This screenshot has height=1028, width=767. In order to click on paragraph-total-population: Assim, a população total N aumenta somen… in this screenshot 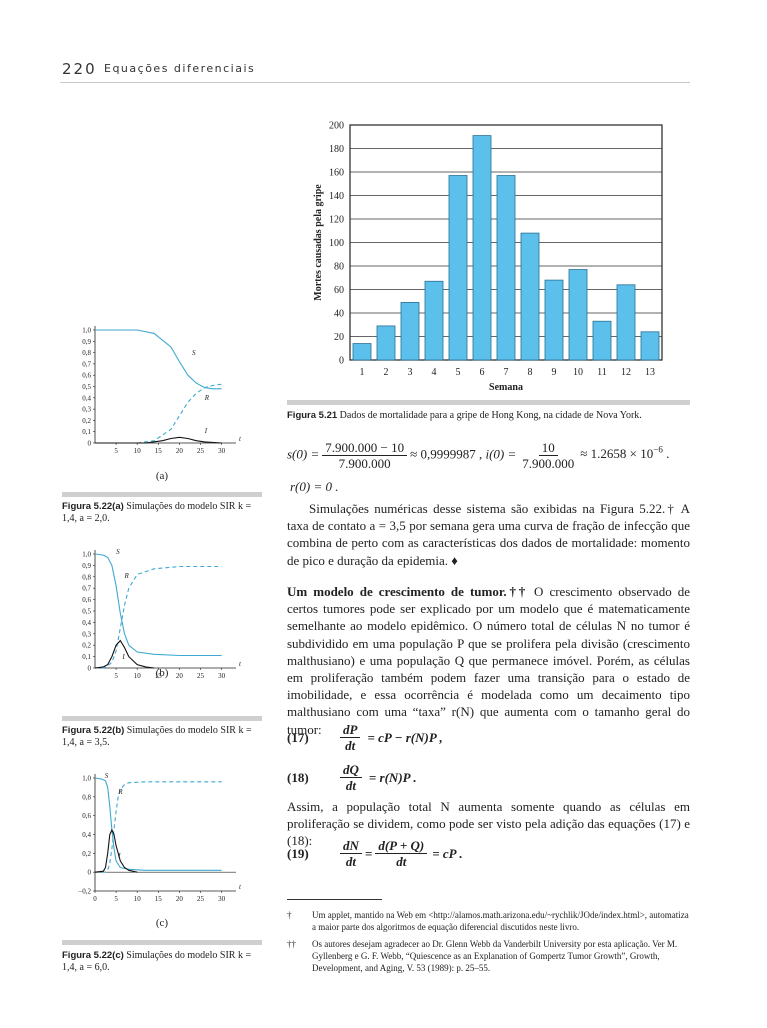, I will do `click(488, 824)`.